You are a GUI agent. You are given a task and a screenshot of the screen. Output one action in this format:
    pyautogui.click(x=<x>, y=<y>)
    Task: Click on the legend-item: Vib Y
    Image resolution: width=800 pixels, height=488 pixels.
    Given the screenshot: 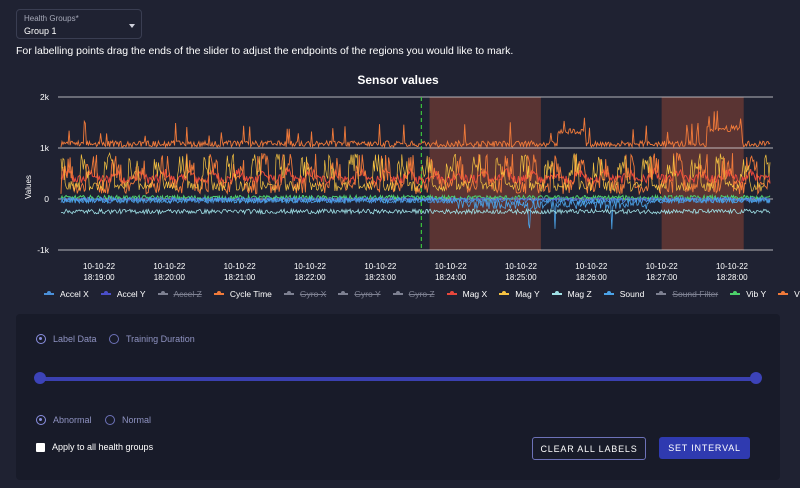 What is the action you would take?
    pyautogui.click(x=748, y=294)
    